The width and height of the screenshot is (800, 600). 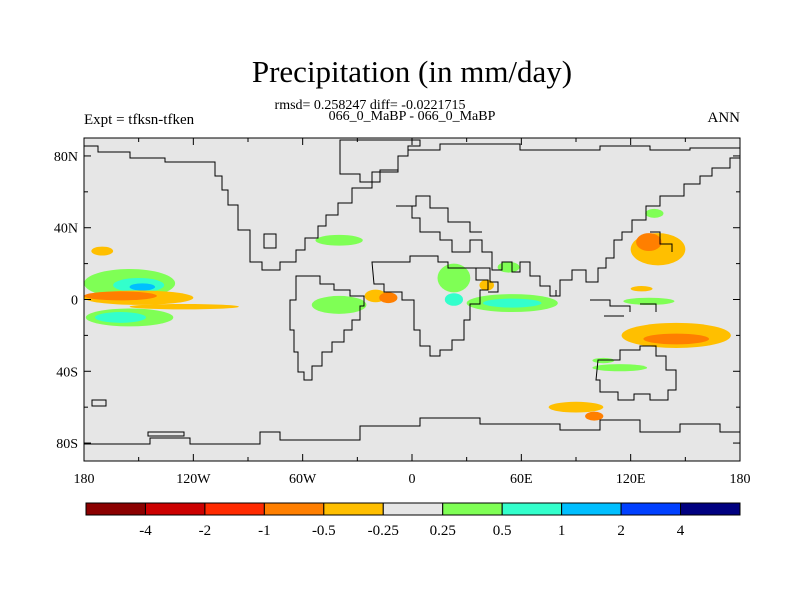 What do you see at coordinates (631, 479) in the screenshot?
I see `x-tick-label-5: 120E` at bounding box center [631, 479].